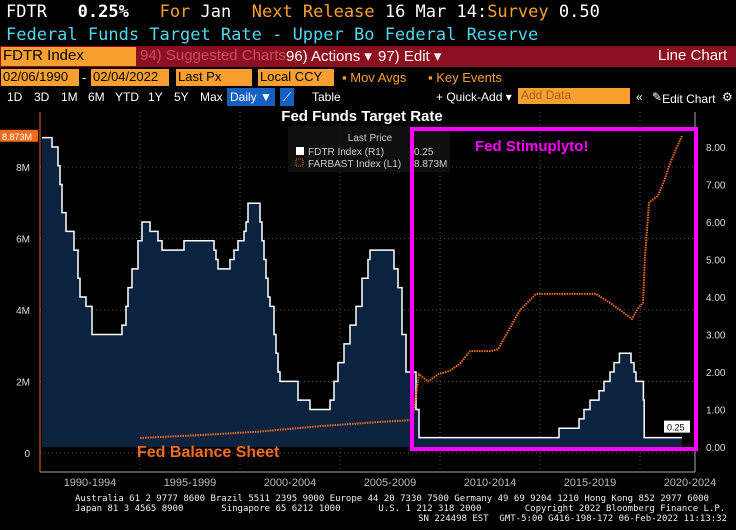  Describe the element at coordinates (326, 97) in the screenshot. I see `table-button: Table` at that location.